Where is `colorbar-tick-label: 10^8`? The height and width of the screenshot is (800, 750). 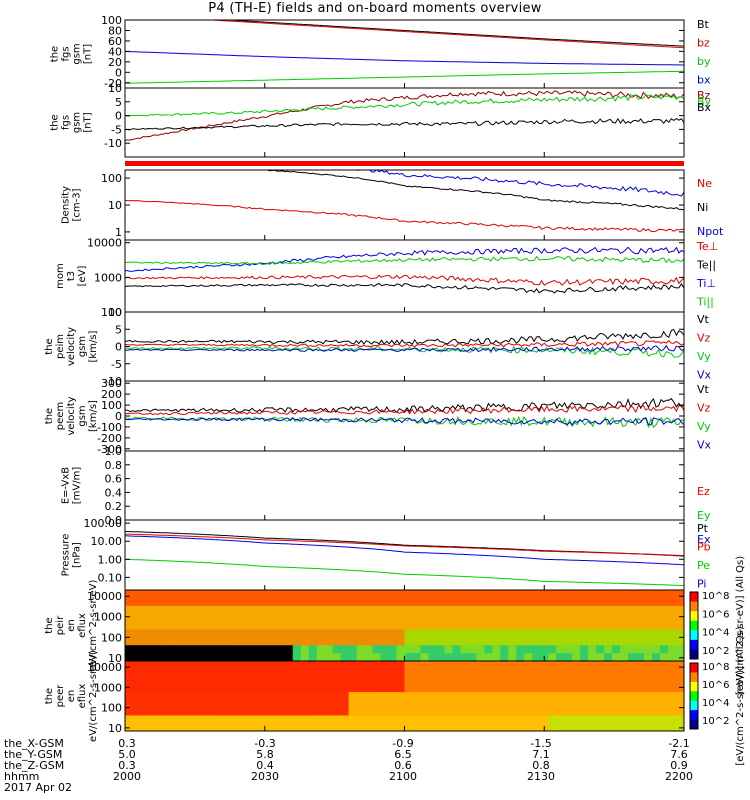 colorbar-tick-label: 10^8 is located at coordinates (715, 596).